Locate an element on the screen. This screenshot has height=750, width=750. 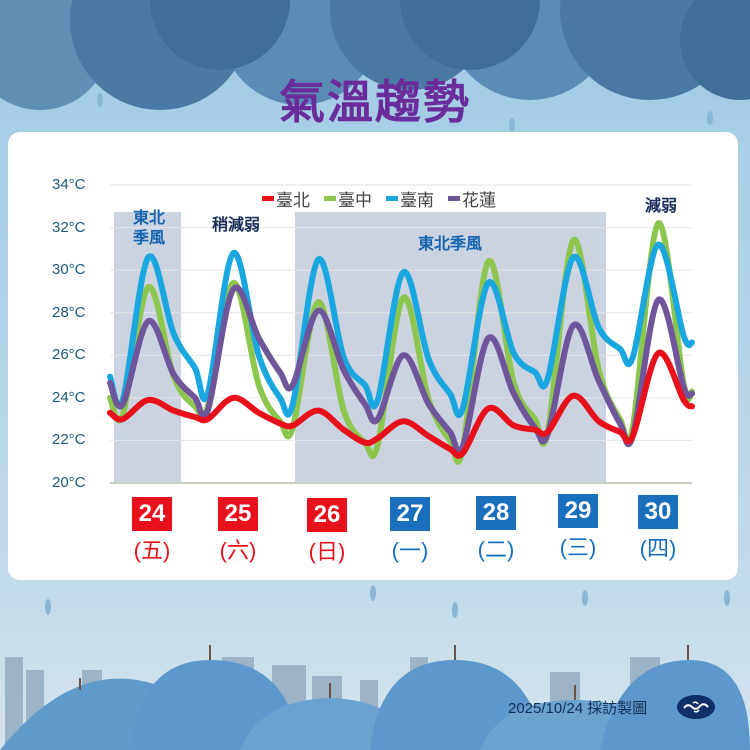
day-label-27: 27 (一) is located at coordinates (410, 531).